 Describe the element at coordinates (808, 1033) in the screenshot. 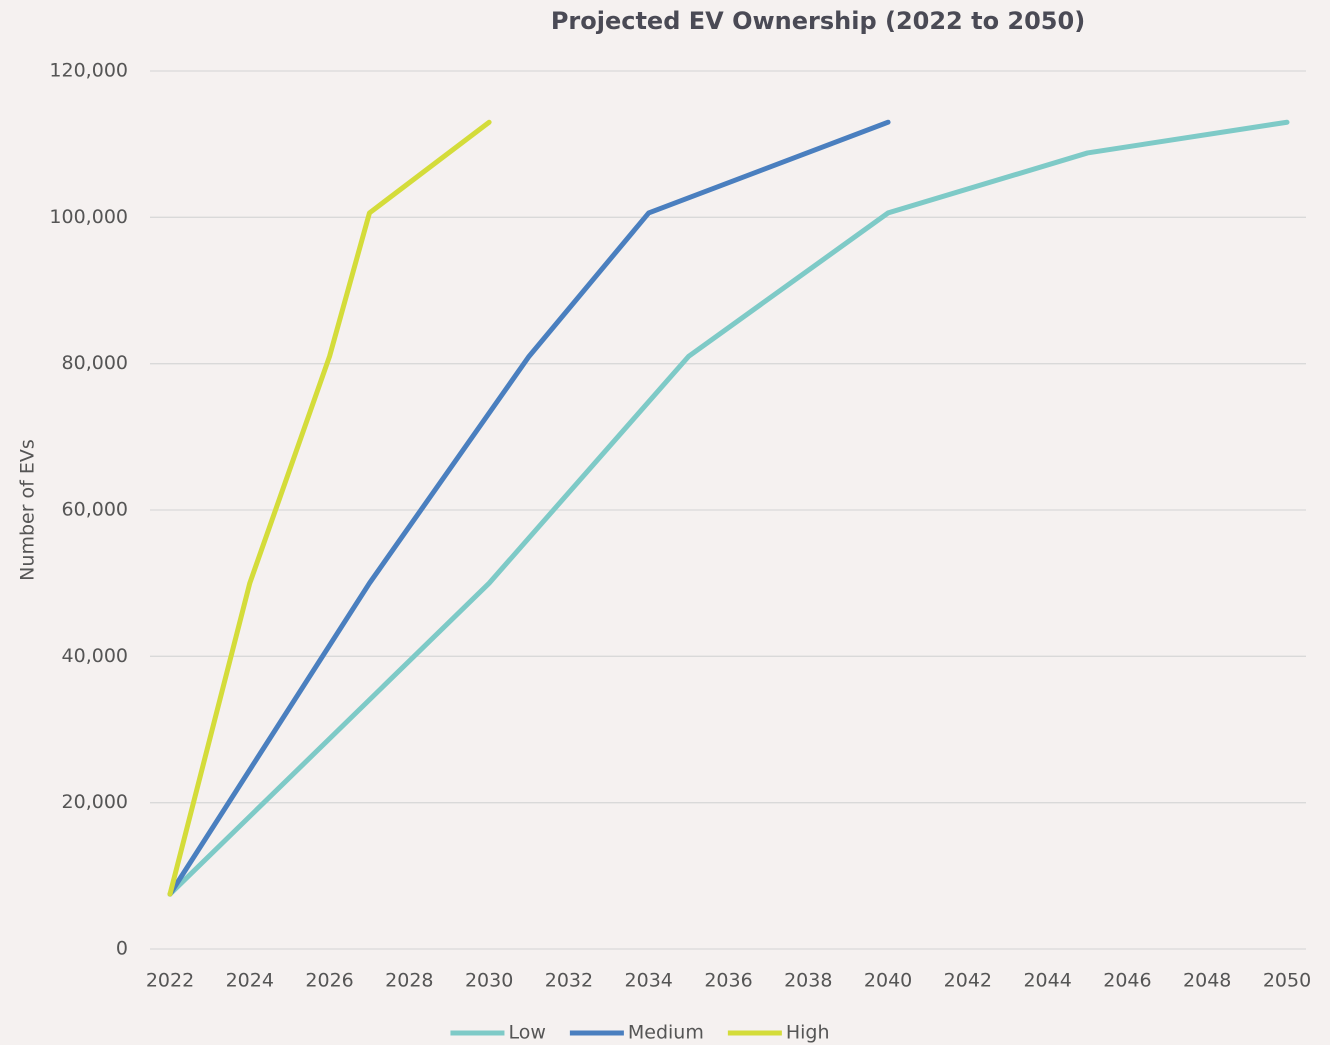

I see `legend-label: High` at that location.